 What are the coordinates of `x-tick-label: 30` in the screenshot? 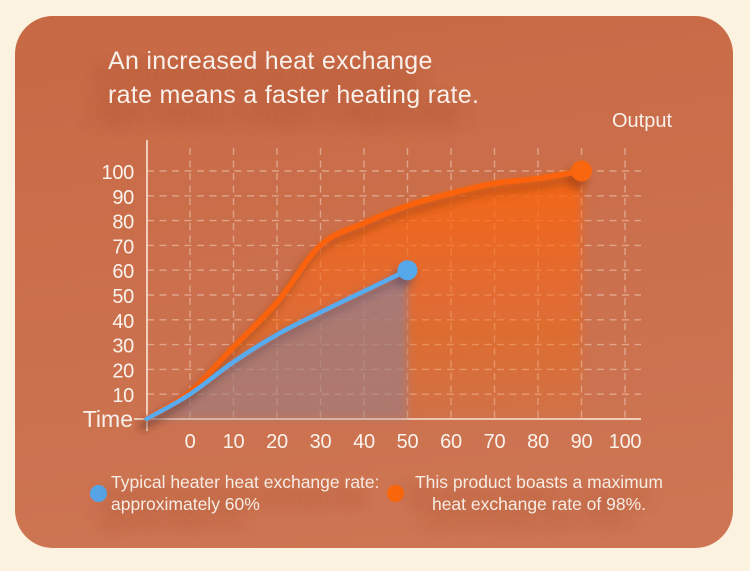 It's located at (321, 442).